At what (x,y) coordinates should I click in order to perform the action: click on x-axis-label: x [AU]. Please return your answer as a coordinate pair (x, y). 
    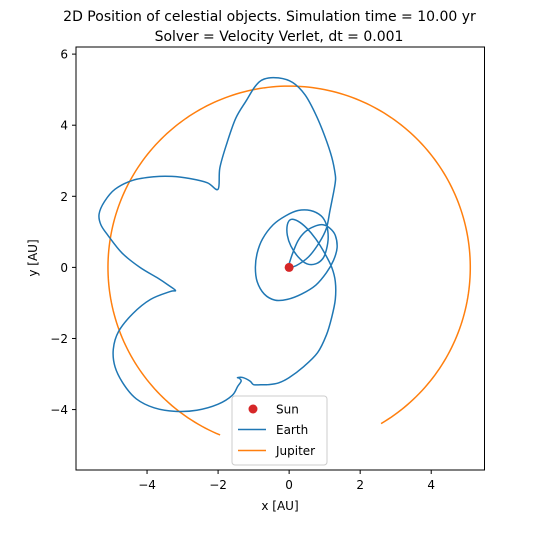
    Looking at the image, I should click on (279, 506).